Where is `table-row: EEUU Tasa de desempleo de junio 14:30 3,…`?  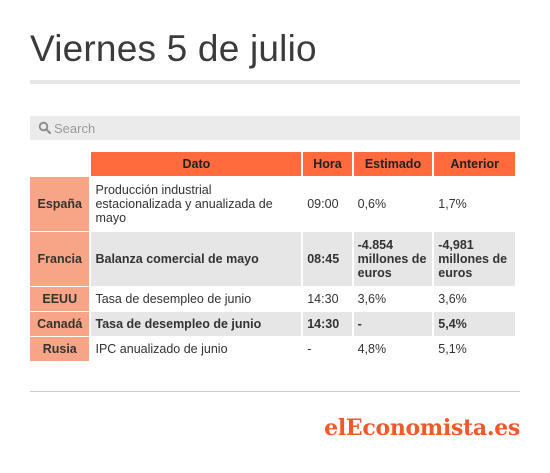 table-row: EEUU Tasa de desempleo de junio 14:30 3,… is located at coordinates (272, 299).